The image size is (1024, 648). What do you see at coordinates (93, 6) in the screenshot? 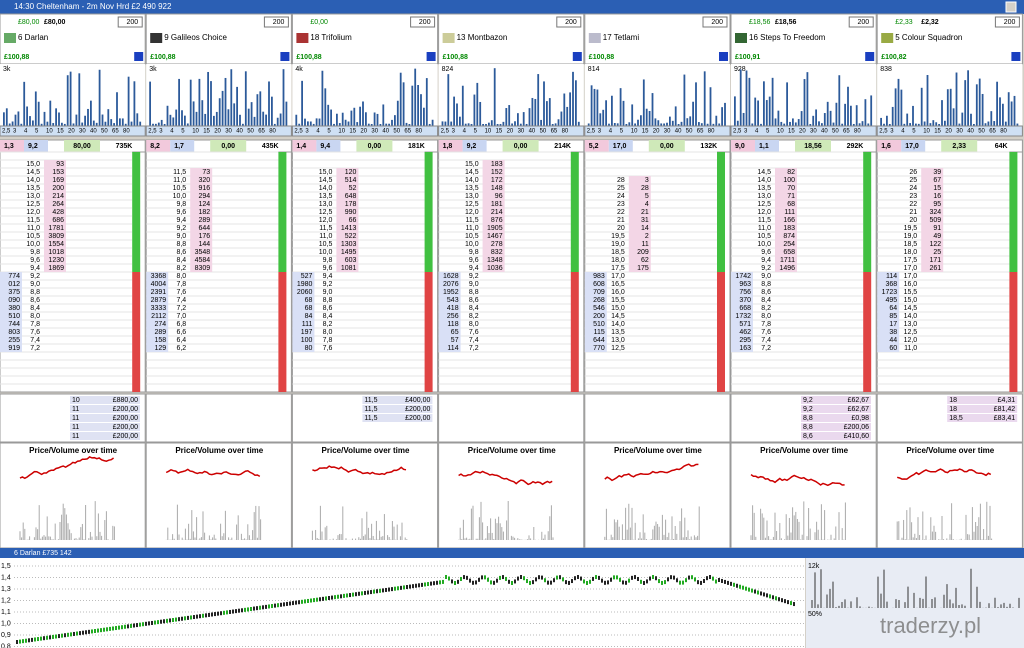
I see `title-text: 14:30 Cheltenham - 2m Nov Hrd £2 490 922` at bounding box center [93, 6].